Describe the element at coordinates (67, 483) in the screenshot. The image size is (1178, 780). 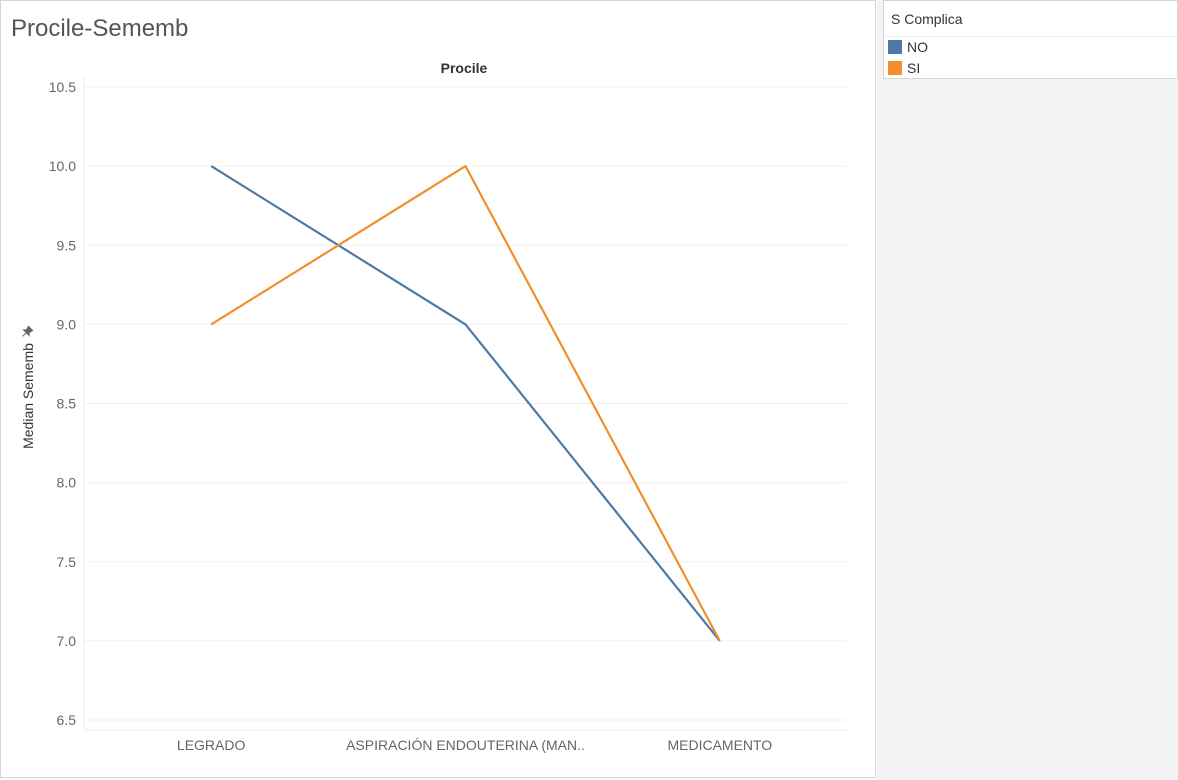
I see `y-tick-label: 8.0` at that location.